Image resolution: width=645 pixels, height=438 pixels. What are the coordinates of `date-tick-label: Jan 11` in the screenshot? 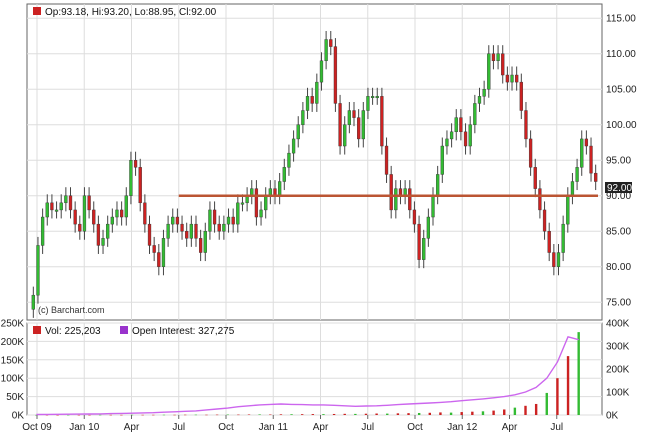 It's located at (274, 427).